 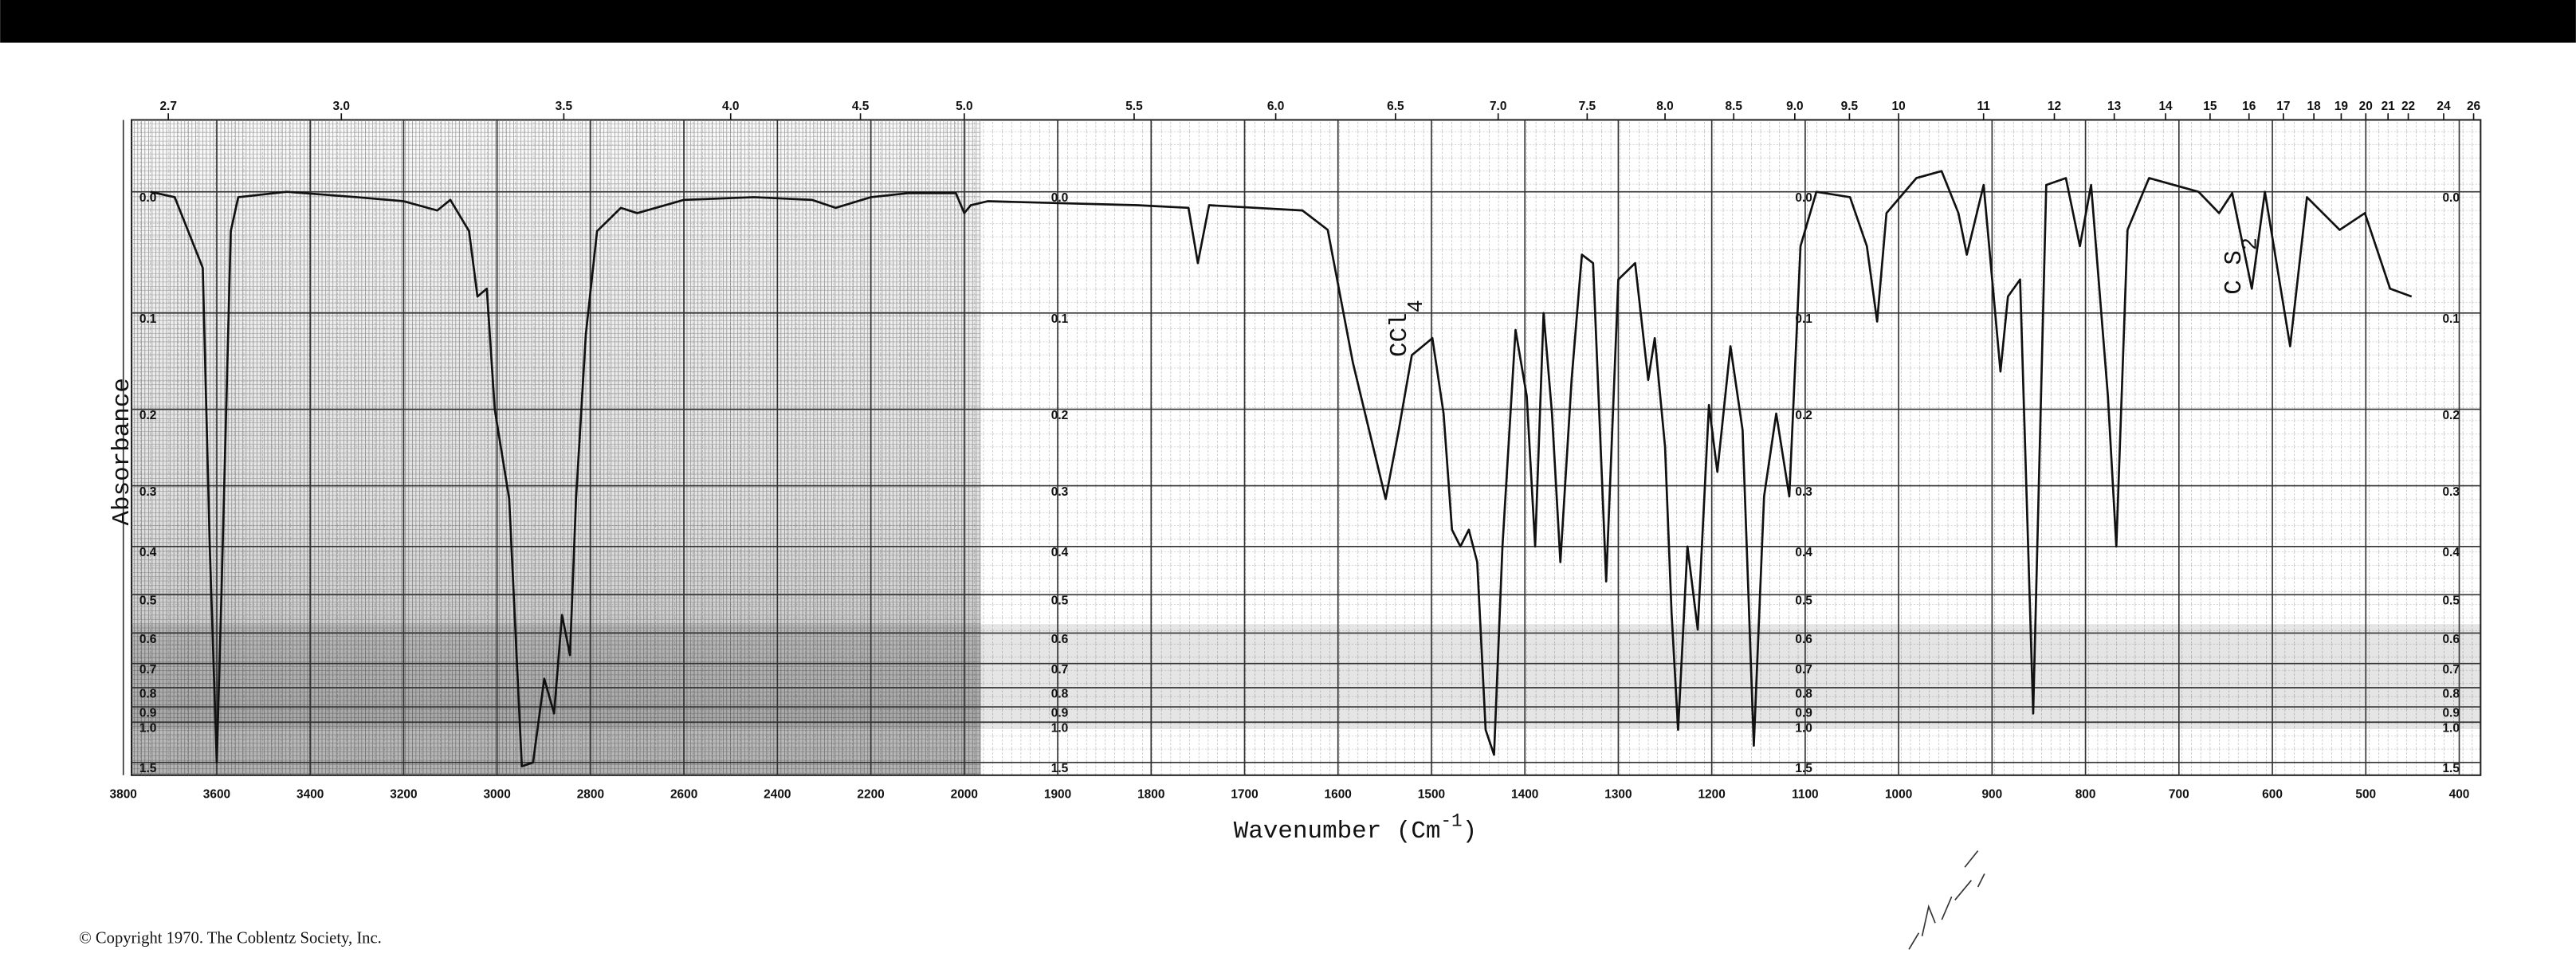 I want to click on x-tick-label: 2200, so click(x=870, y=795).